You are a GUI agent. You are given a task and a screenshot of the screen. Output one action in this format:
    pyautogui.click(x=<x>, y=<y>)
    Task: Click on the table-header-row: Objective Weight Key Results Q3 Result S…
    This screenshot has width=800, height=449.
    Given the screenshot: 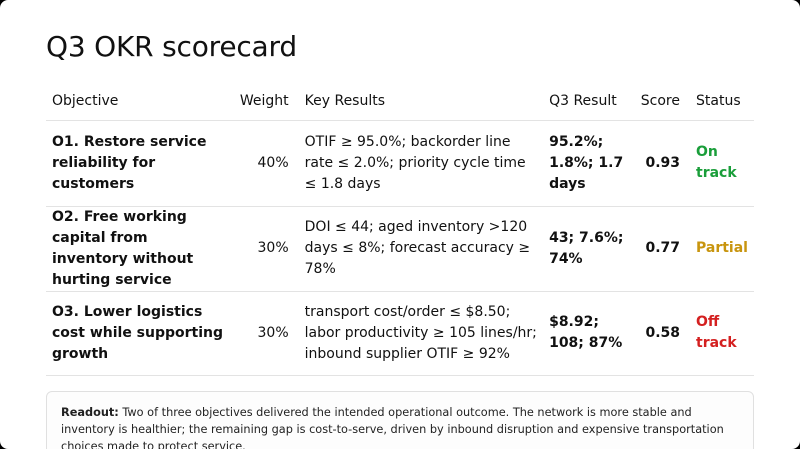 What is the action you would take?
    pyautogui.click(x=400, y=102)
    